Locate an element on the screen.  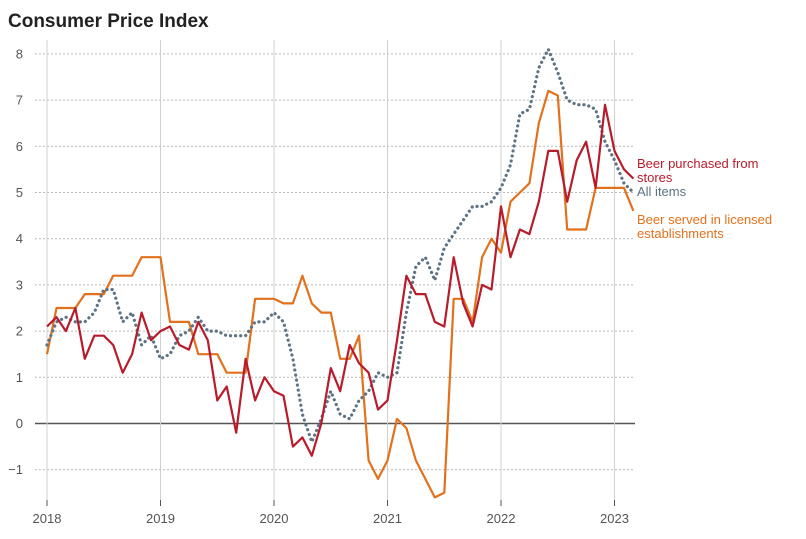
x-tick-label: 2020 is located at coordinates (274, 518).